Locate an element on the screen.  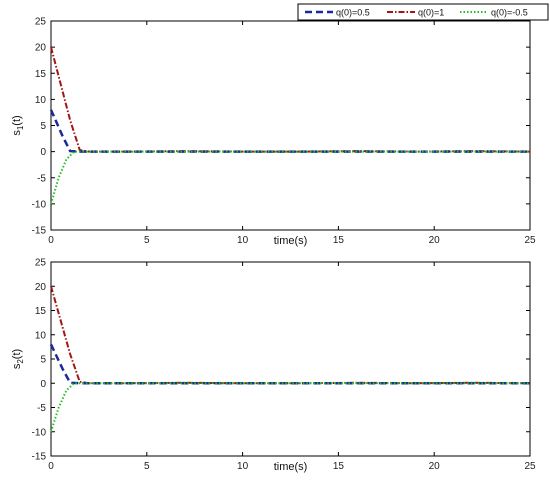
legend: q(0)=0.5 q(0)=1 q(0)=-0.5 is located at coordinates (423, 12).